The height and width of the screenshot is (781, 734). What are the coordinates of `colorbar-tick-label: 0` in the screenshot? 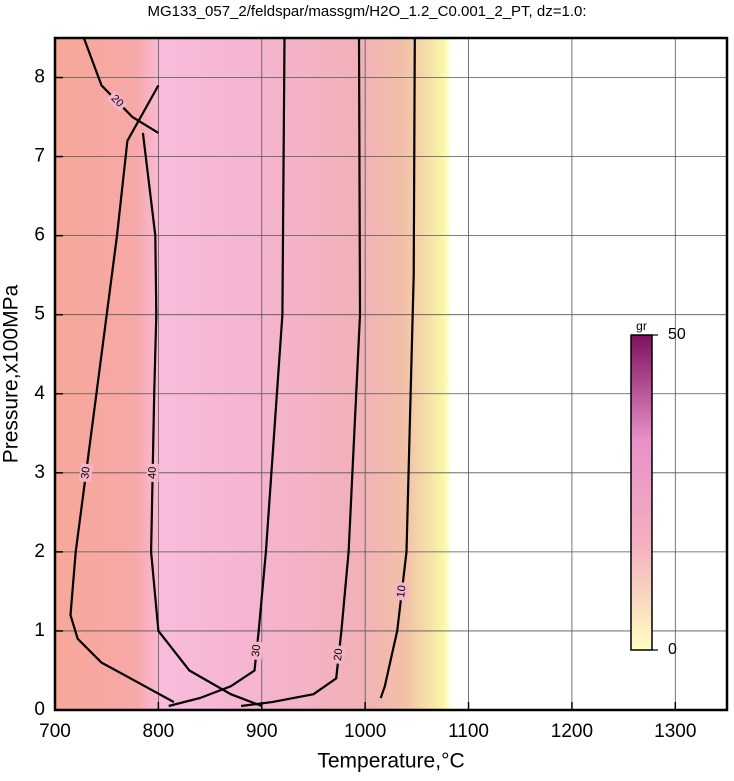 It's located at (672, 649).